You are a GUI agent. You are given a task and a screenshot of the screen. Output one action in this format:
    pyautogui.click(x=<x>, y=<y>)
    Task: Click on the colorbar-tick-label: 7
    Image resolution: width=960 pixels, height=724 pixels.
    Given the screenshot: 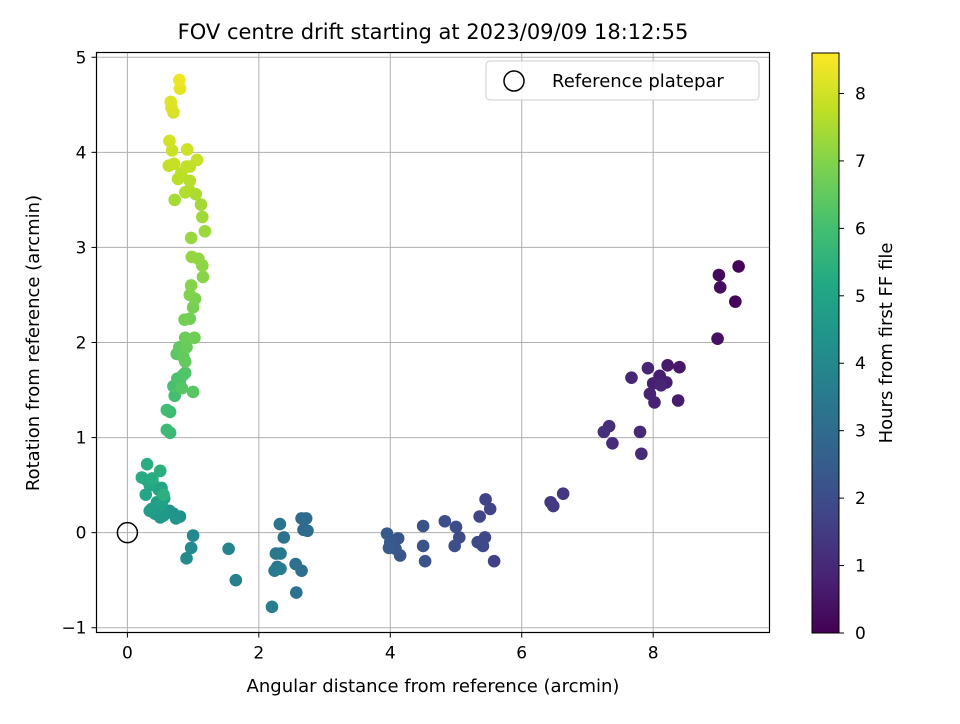 What is the action you would take?
    pyautogui.click(x=860, y=162)
    